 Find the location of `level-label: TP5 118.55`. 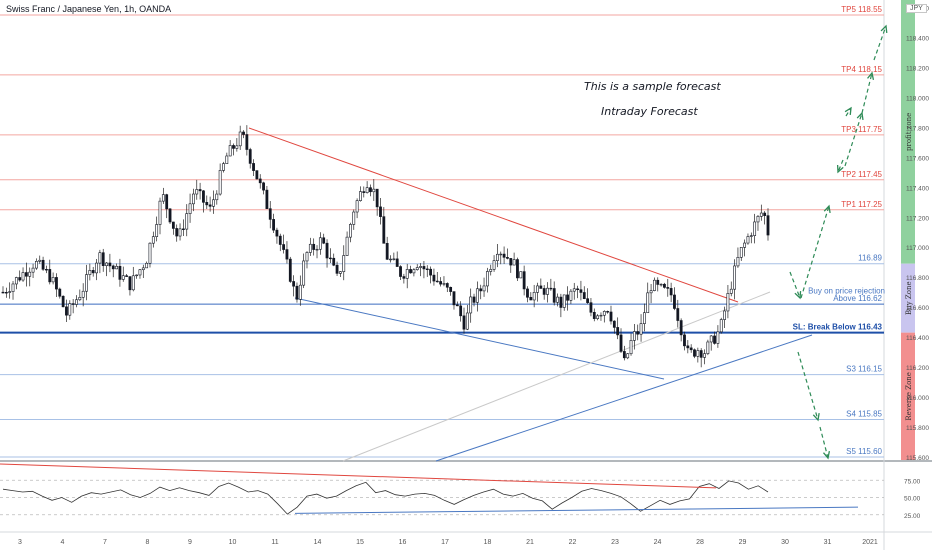

level-label: TP5 118.55 is located at coordinates (861, 9).